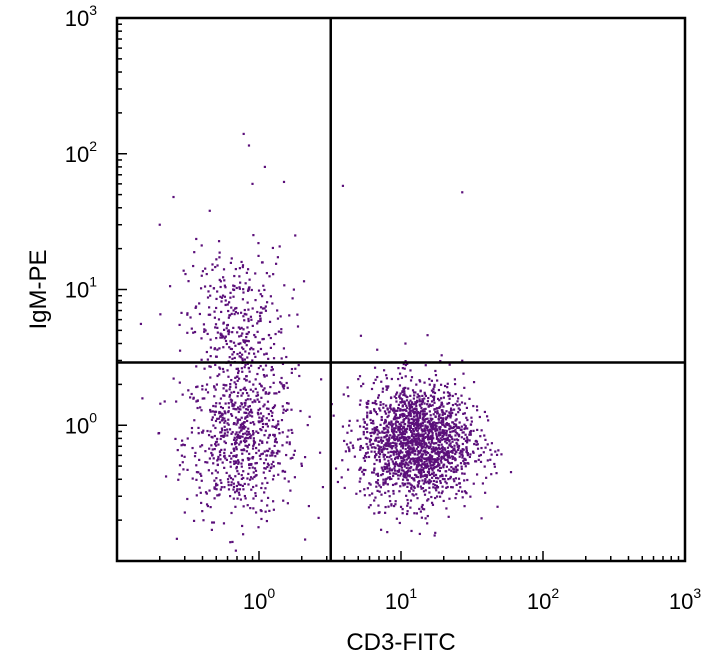 This screenshot has width=713, height=670. Describe the element at coordinates (81, 423) in the screenshot. I see `y-tick-label: 100` at that location.